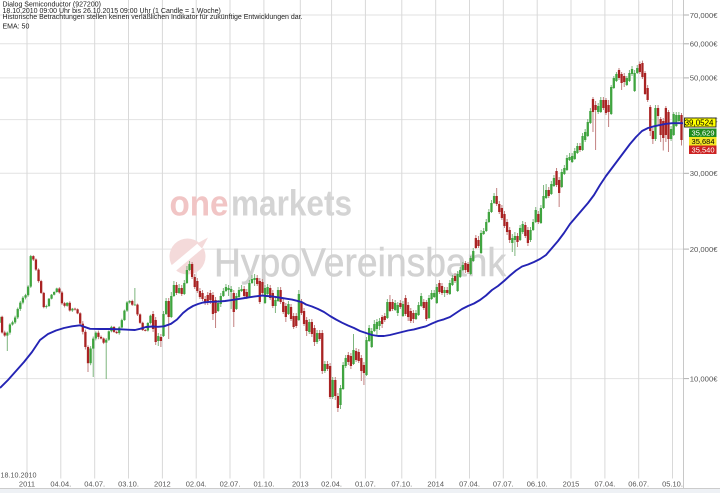 The image size is (720, 493). Describe the element at coordinates (365, 484) in the screenshot. I see `svg-text: 01.07.` at that location.